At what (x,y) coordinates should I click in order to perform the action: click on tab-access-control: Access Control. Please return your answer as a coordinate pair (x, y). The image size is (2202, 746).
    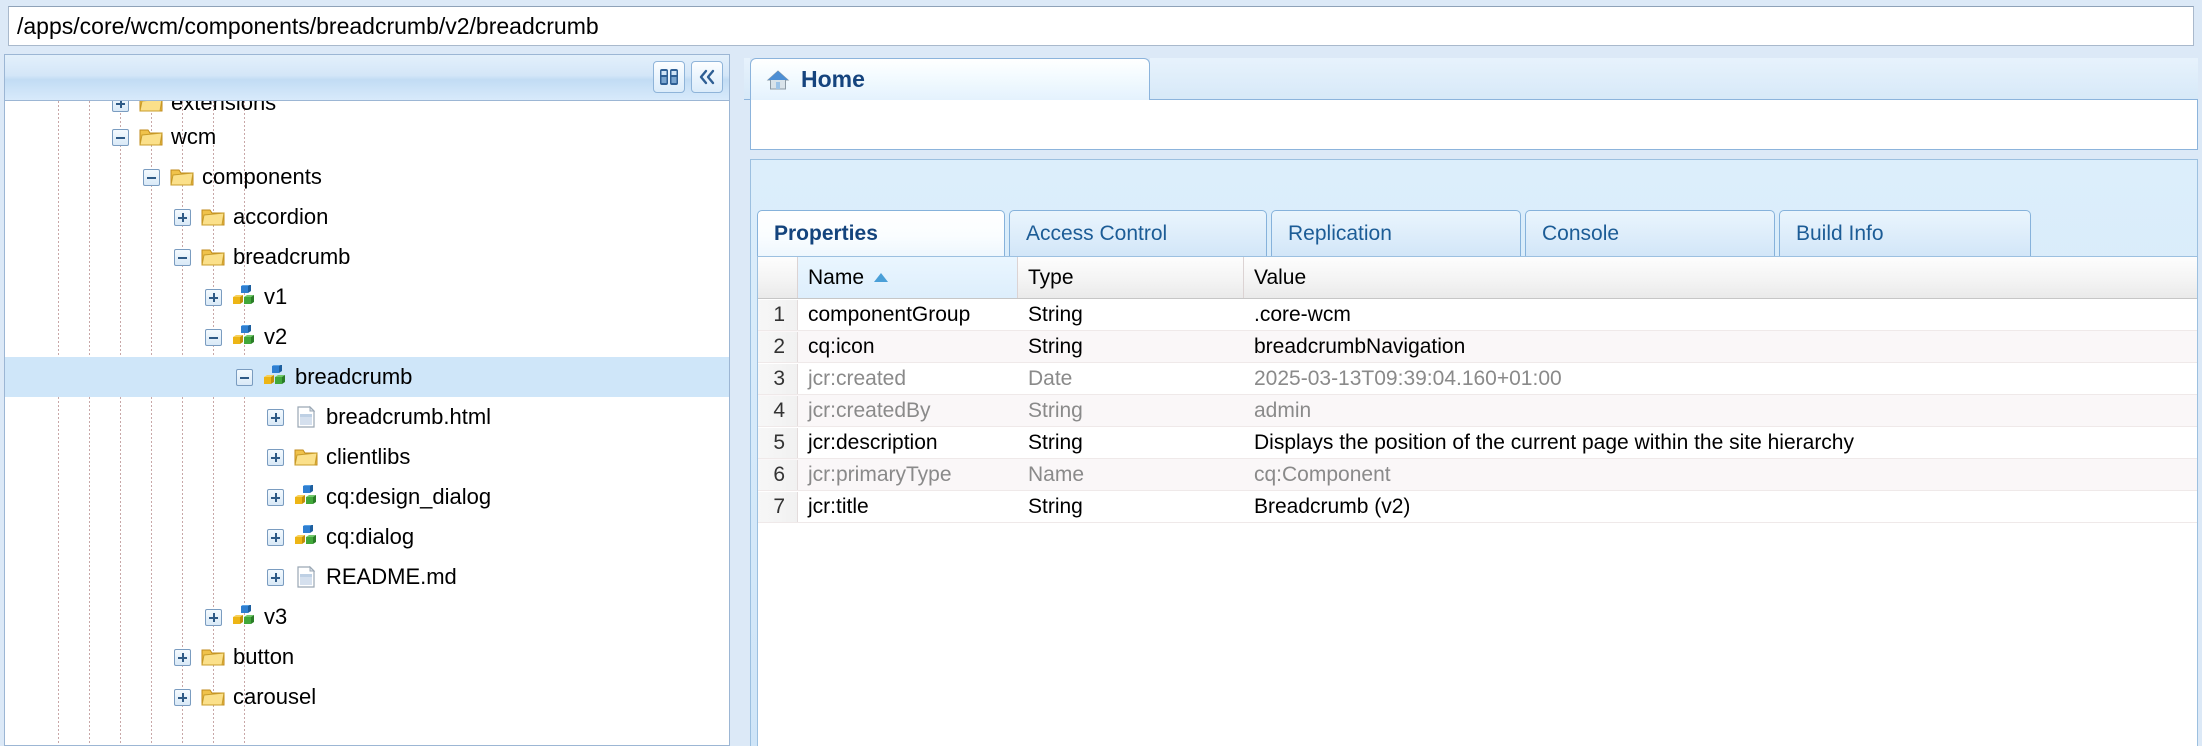
    Looking at the image, I should click on (1138, 233).